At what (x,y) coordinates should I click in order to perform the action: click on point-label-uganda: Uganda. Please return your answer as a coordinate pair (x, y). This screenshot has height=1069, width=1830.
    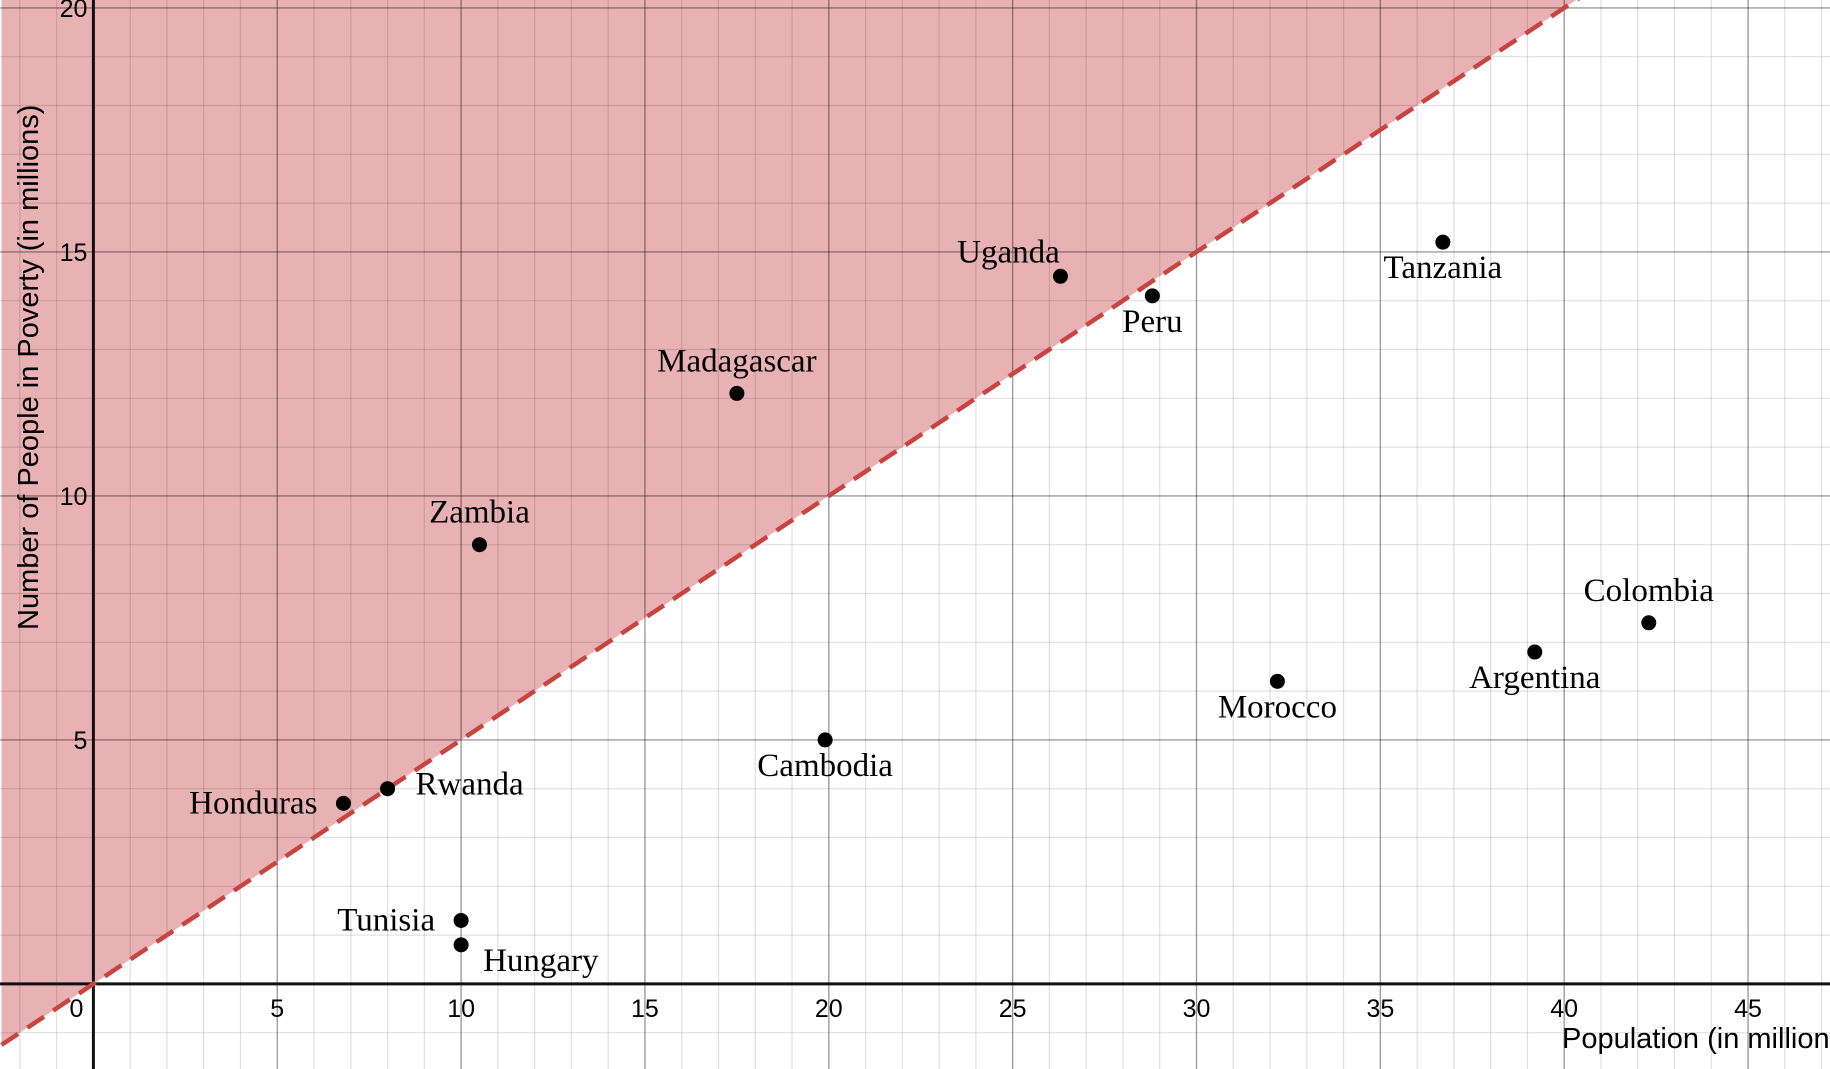
    Looking at the image, I should click on (1008, 252).